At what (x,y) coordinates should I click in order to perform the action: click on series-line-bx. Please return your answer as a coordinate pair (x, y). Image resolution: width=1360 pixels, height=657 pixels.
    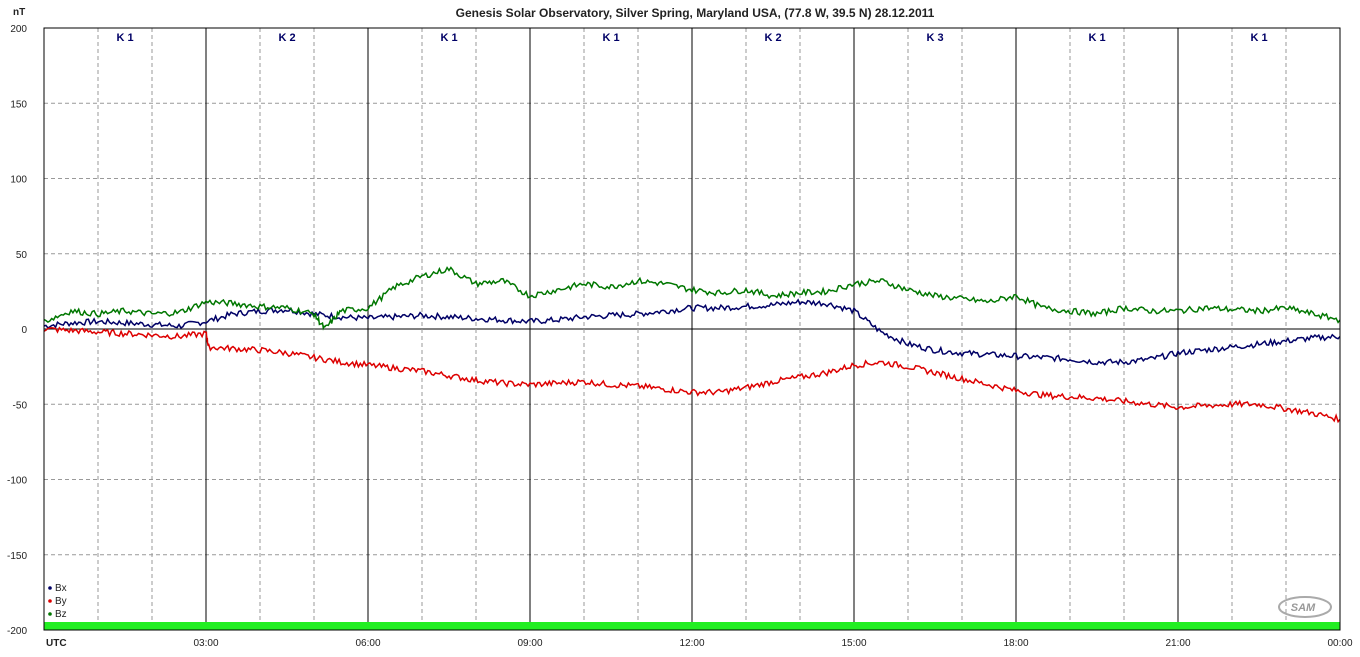
    Looking at the image, I should click on (692, 332).